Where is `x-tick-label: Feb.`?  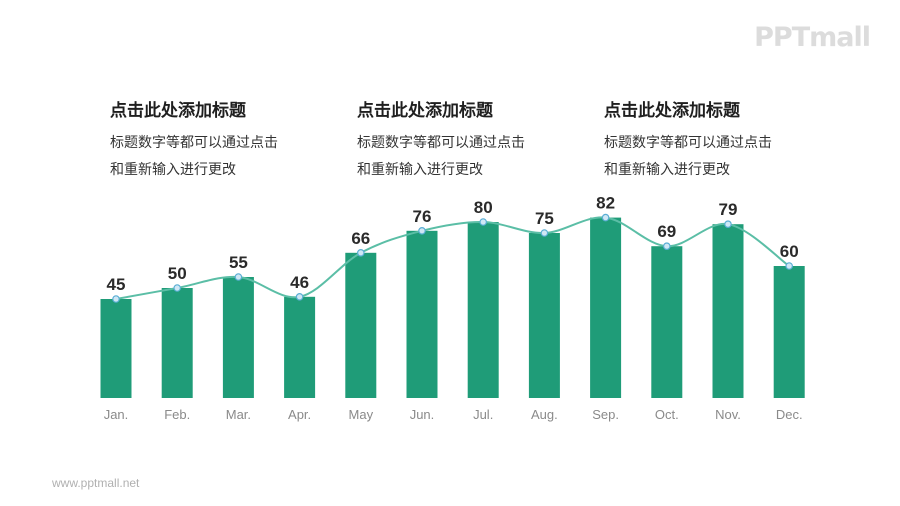
x-tick-label: Feb. is located at coordinates (177, 414).